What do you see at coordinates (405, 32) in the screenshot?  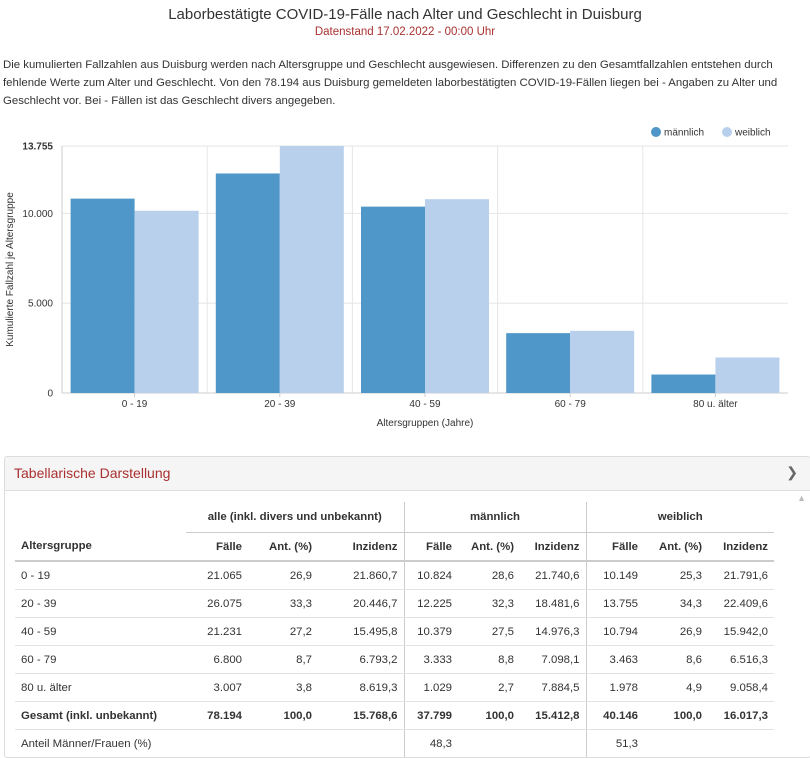 I see `data-date-subtitle: Datenstand 17.02.2022 - 00:00 Uhr` at bounding box center [405, 32].